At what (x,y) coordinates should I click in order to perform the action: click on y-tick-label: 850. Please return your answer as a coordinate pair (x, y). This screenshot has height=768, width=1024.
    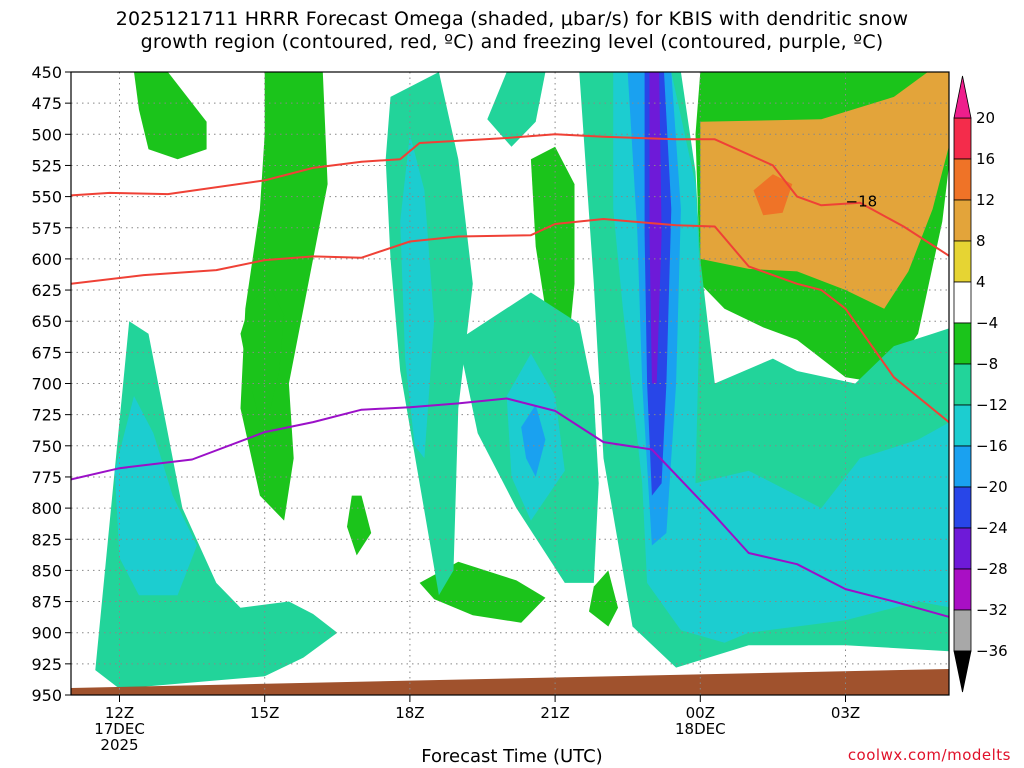
    Looking at the image, I should click on (46, 570).